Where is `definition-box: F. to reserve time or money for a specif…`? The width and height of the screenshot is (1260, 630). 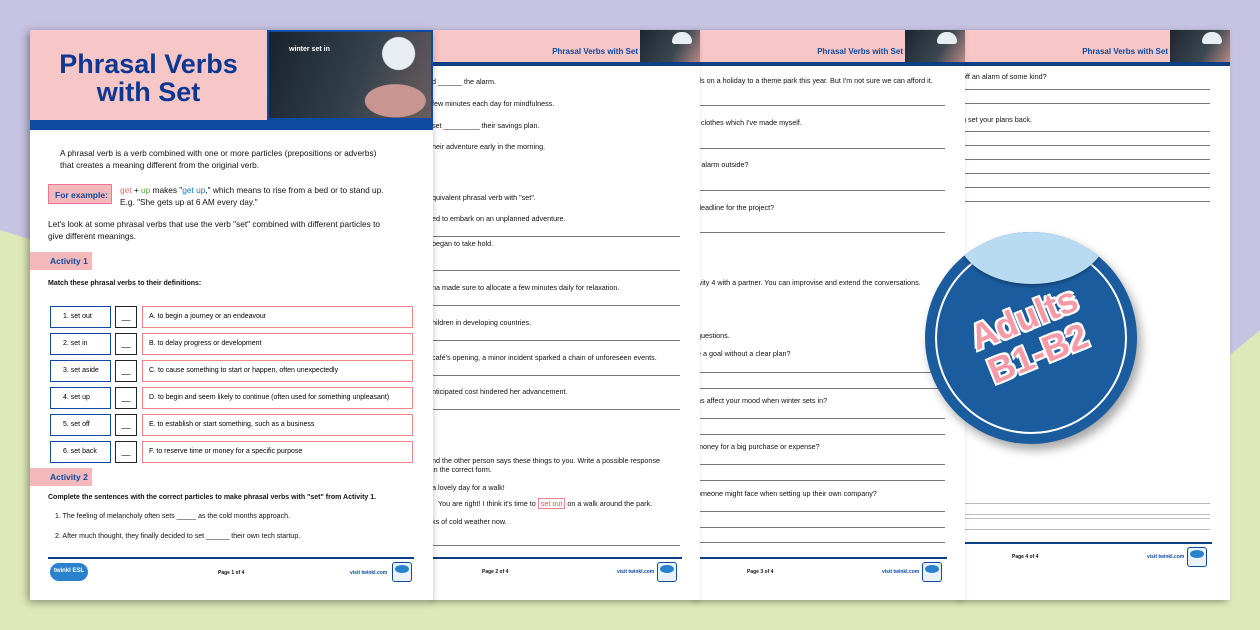
definition-box: F. to reserve time or money for a specif… is located at coordinates (277, 452).